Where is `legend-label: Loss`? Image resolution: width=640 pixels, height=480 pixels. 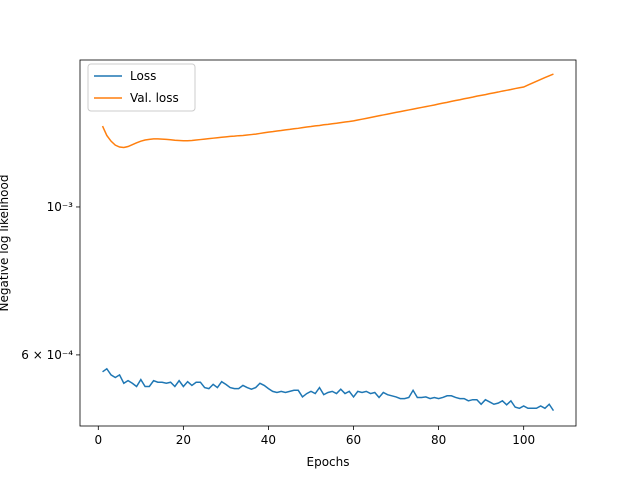
legend-label: Loss is located at coordinates (143, 76).